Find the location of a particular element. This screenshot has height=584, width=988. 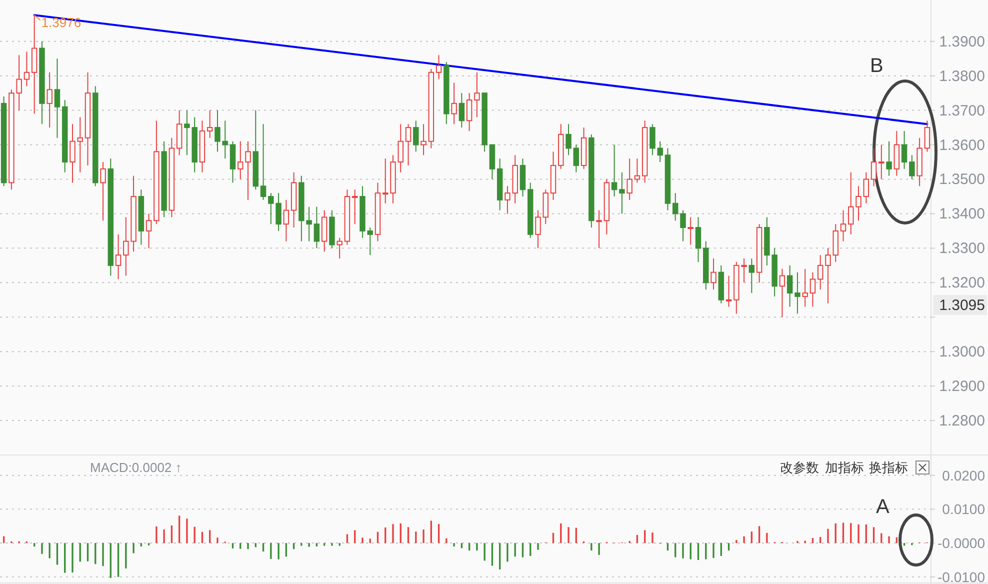

annotation: 1.3976 is located at coordinates (61, 22).